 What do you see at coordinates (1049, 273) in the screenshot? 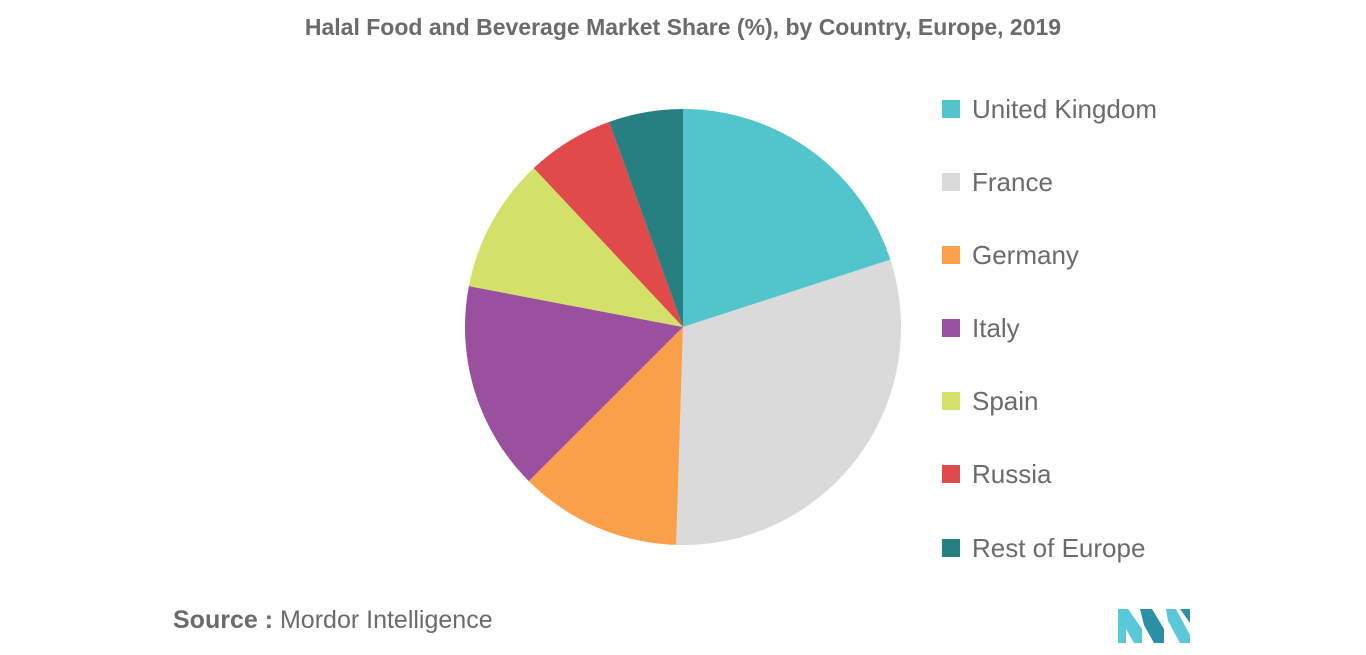
I see `legend-item: Germany` at bounding box center [1049, 273].